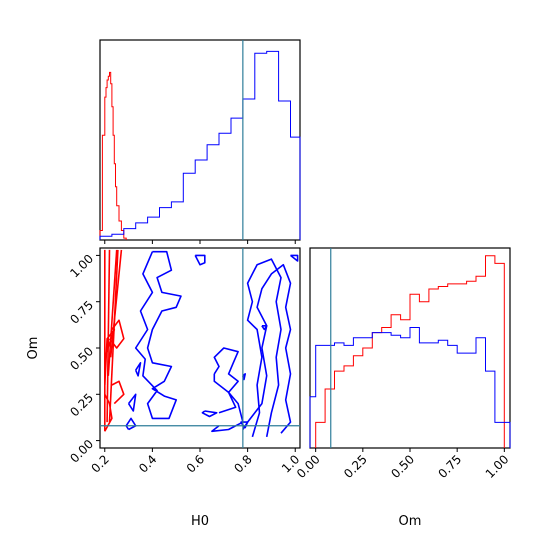 Image resolution: width=550 pixels, height=550 pixels. I want to click on om-xtick-label-0: 0.00, so click(308, 466).